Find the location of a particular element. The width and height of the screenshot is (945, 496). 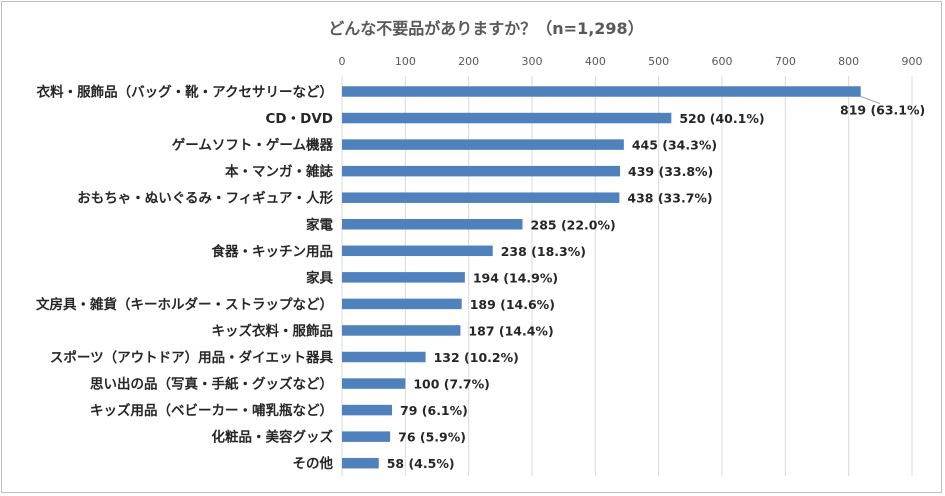

category-label: 家具 is located at coordinates (319, 277).